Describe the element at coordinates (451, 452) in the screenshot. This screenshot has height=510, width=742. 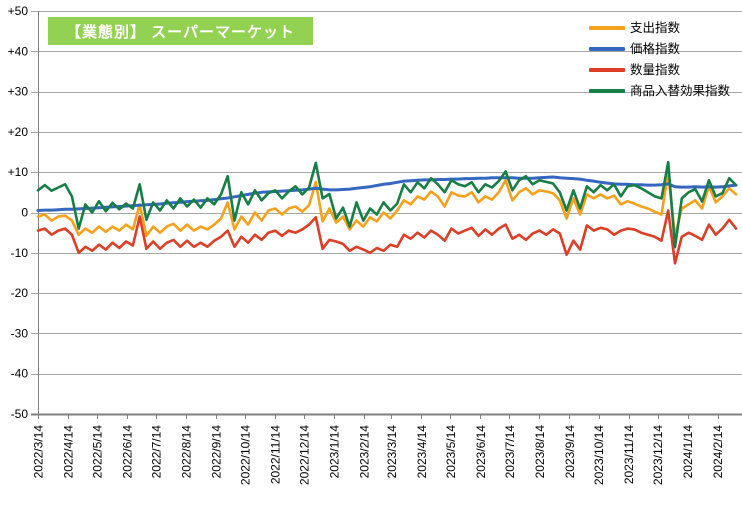
I see `x-tick-label: 2023/5/14` at that location.